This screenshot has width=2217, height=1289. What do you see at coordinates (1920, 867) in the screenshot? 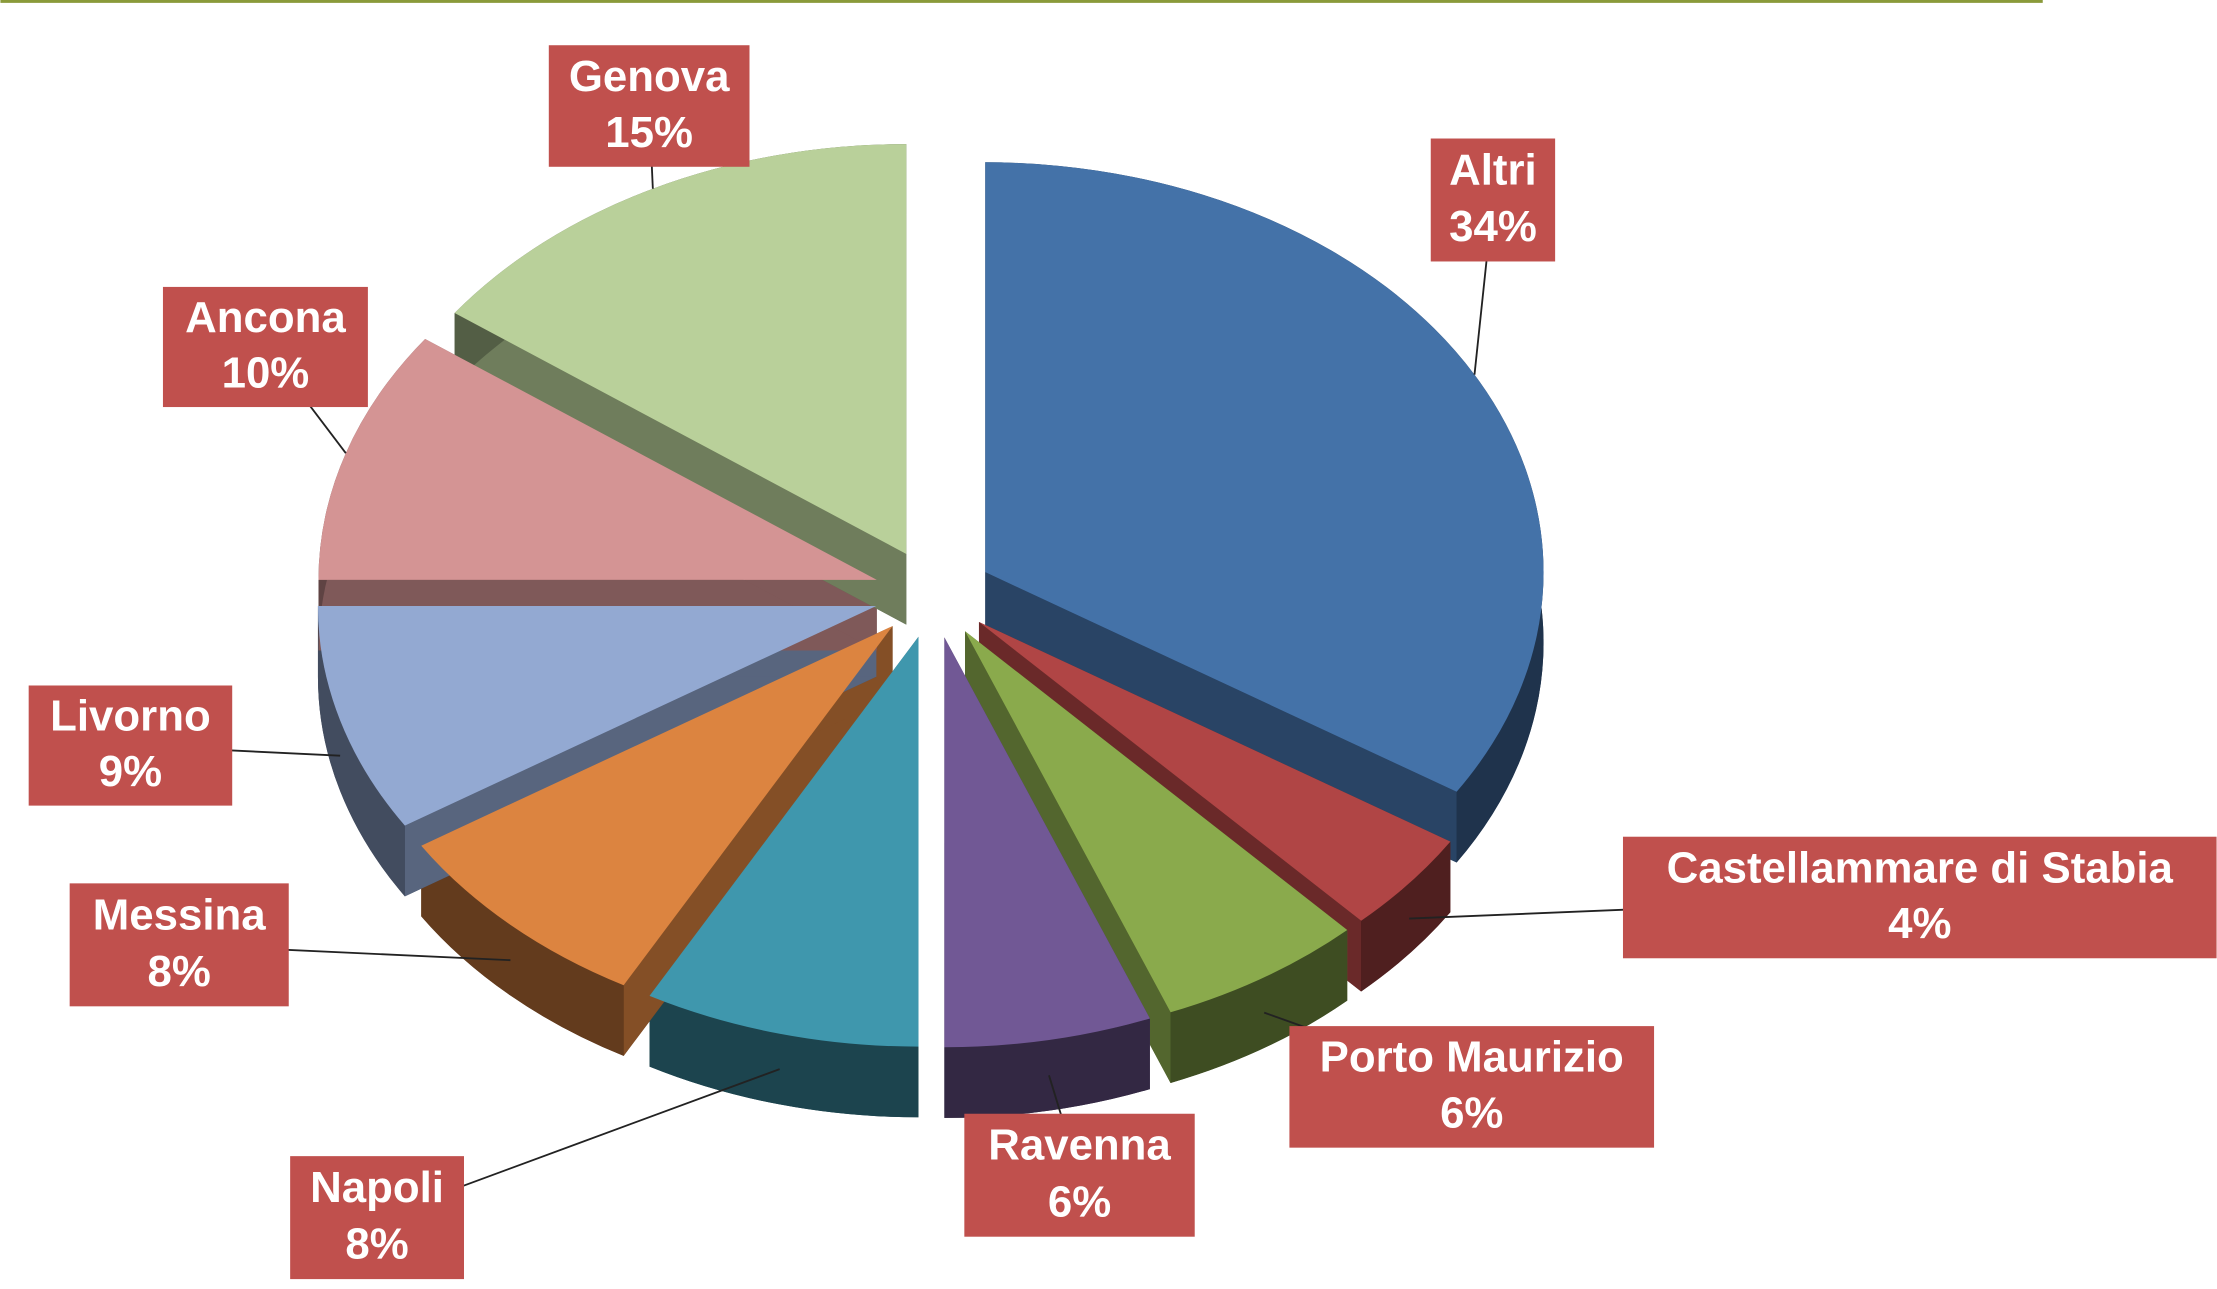
I see `label-name: Castellammare di Stabia` at bounding box center [1920, 867].